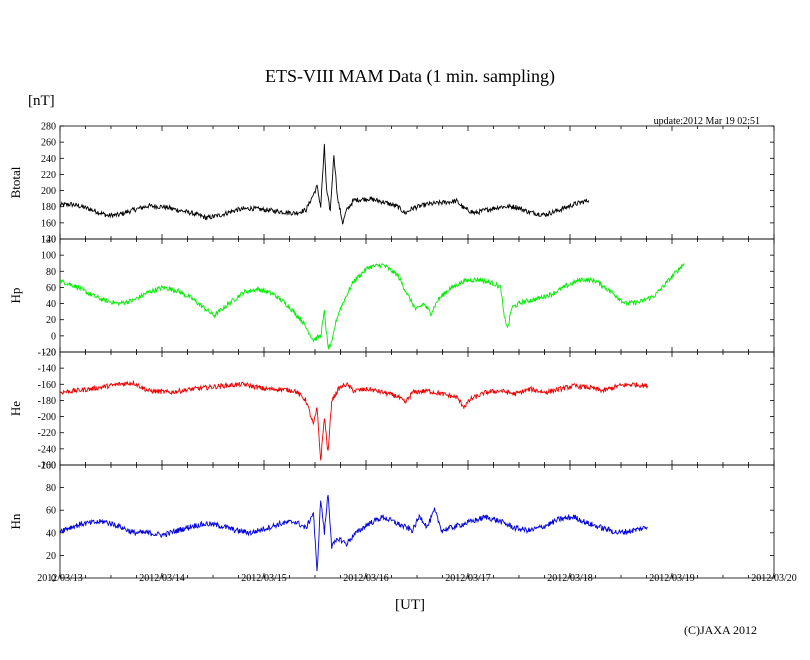  I want to click on x-tick-label: 2012/03/14, so click(162, 578).